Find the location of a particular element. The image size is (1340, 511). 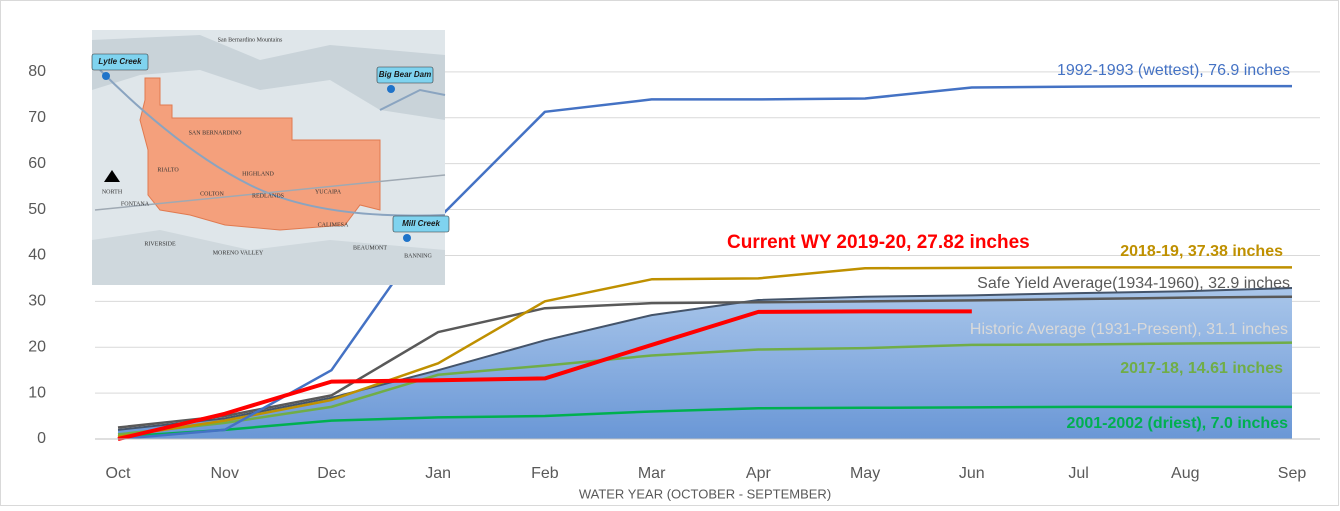

x-tick-label: Oct is located at coordinates (118, 473).